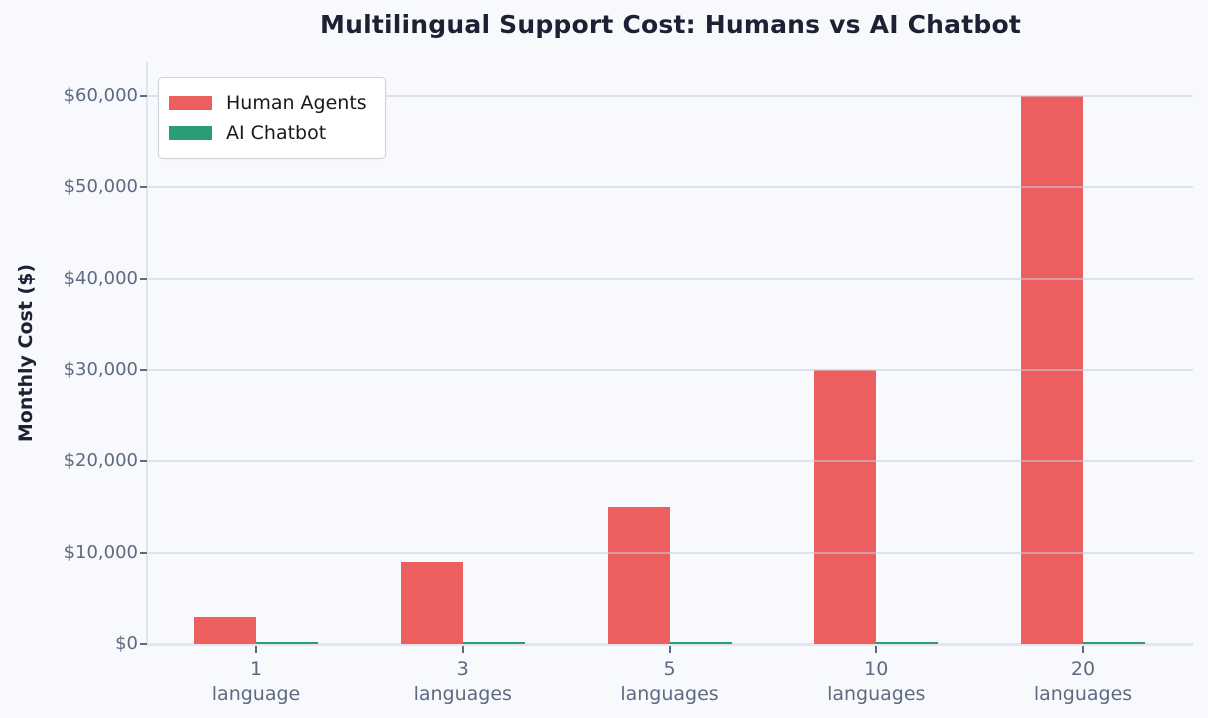  Describe the element at coordinates (876, 669) in the screenshot. I see `x-tick-label-line: 10` at that location.